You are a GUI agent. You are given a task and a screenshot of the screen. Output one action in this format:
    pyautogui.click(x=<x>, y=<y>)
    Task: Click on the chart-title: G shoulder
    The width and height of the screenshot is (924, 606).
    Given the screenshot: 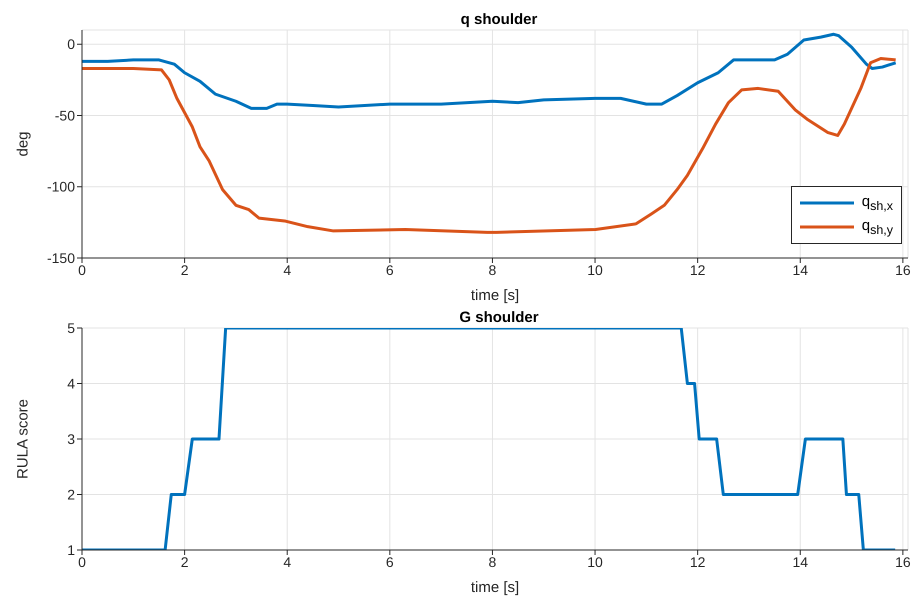 What is the action you would take?
    pyautogui.click(x=499, y=317)
    